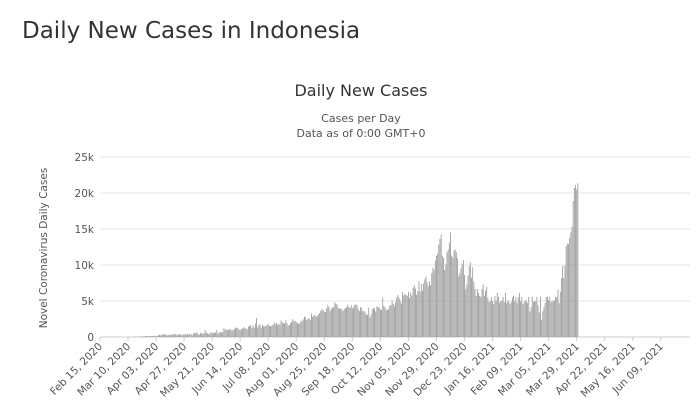  What do you see at coordinates (85, 248) in the screenshot?
I see `y-axis-ticks: 0 5k 10k 15k 20k 25k` at bounding box center [85, 248].